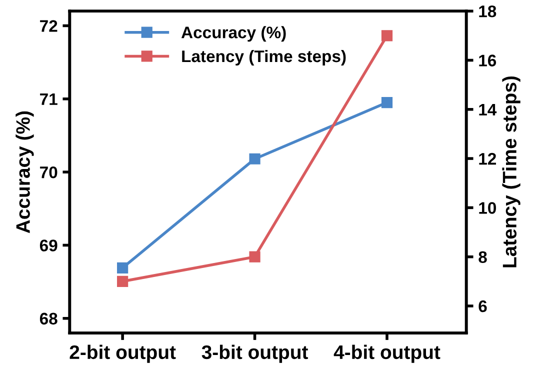 The image size is (536, 370). What do you see at coordinates (123, 353) in the screenshot?
I see `x-tick-label: 2-bit output` at bounding box center [123, 353].